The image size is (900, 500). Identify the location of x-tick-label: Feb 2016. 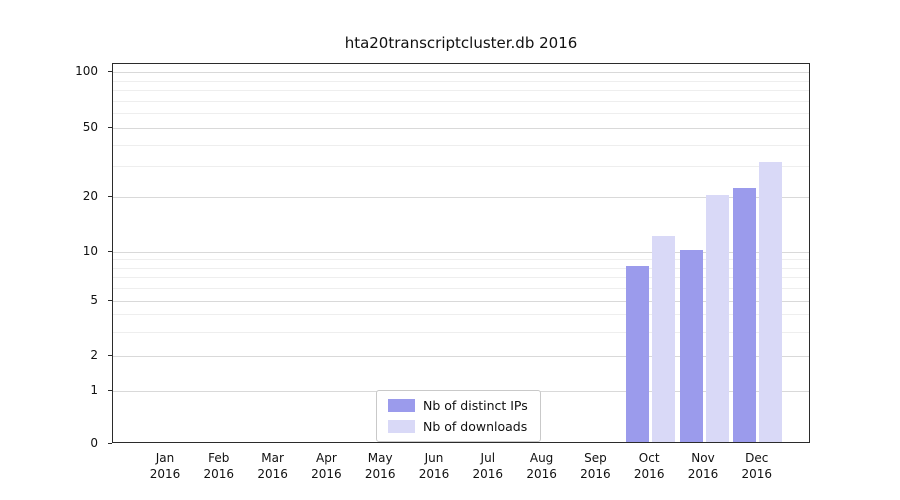
(219, 466).